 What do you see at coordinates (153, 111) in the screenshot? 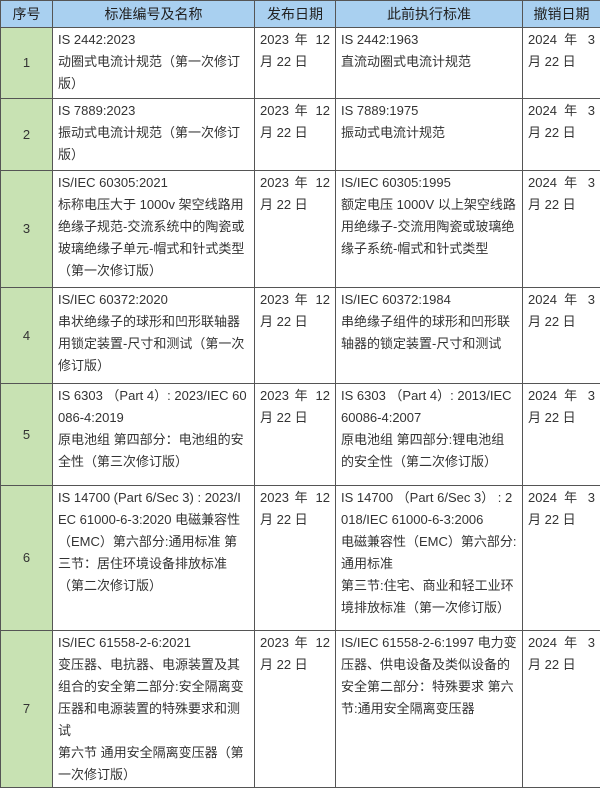
I see `standard-cell-line: IS 7889:2023` at bounding box center [153, 111].